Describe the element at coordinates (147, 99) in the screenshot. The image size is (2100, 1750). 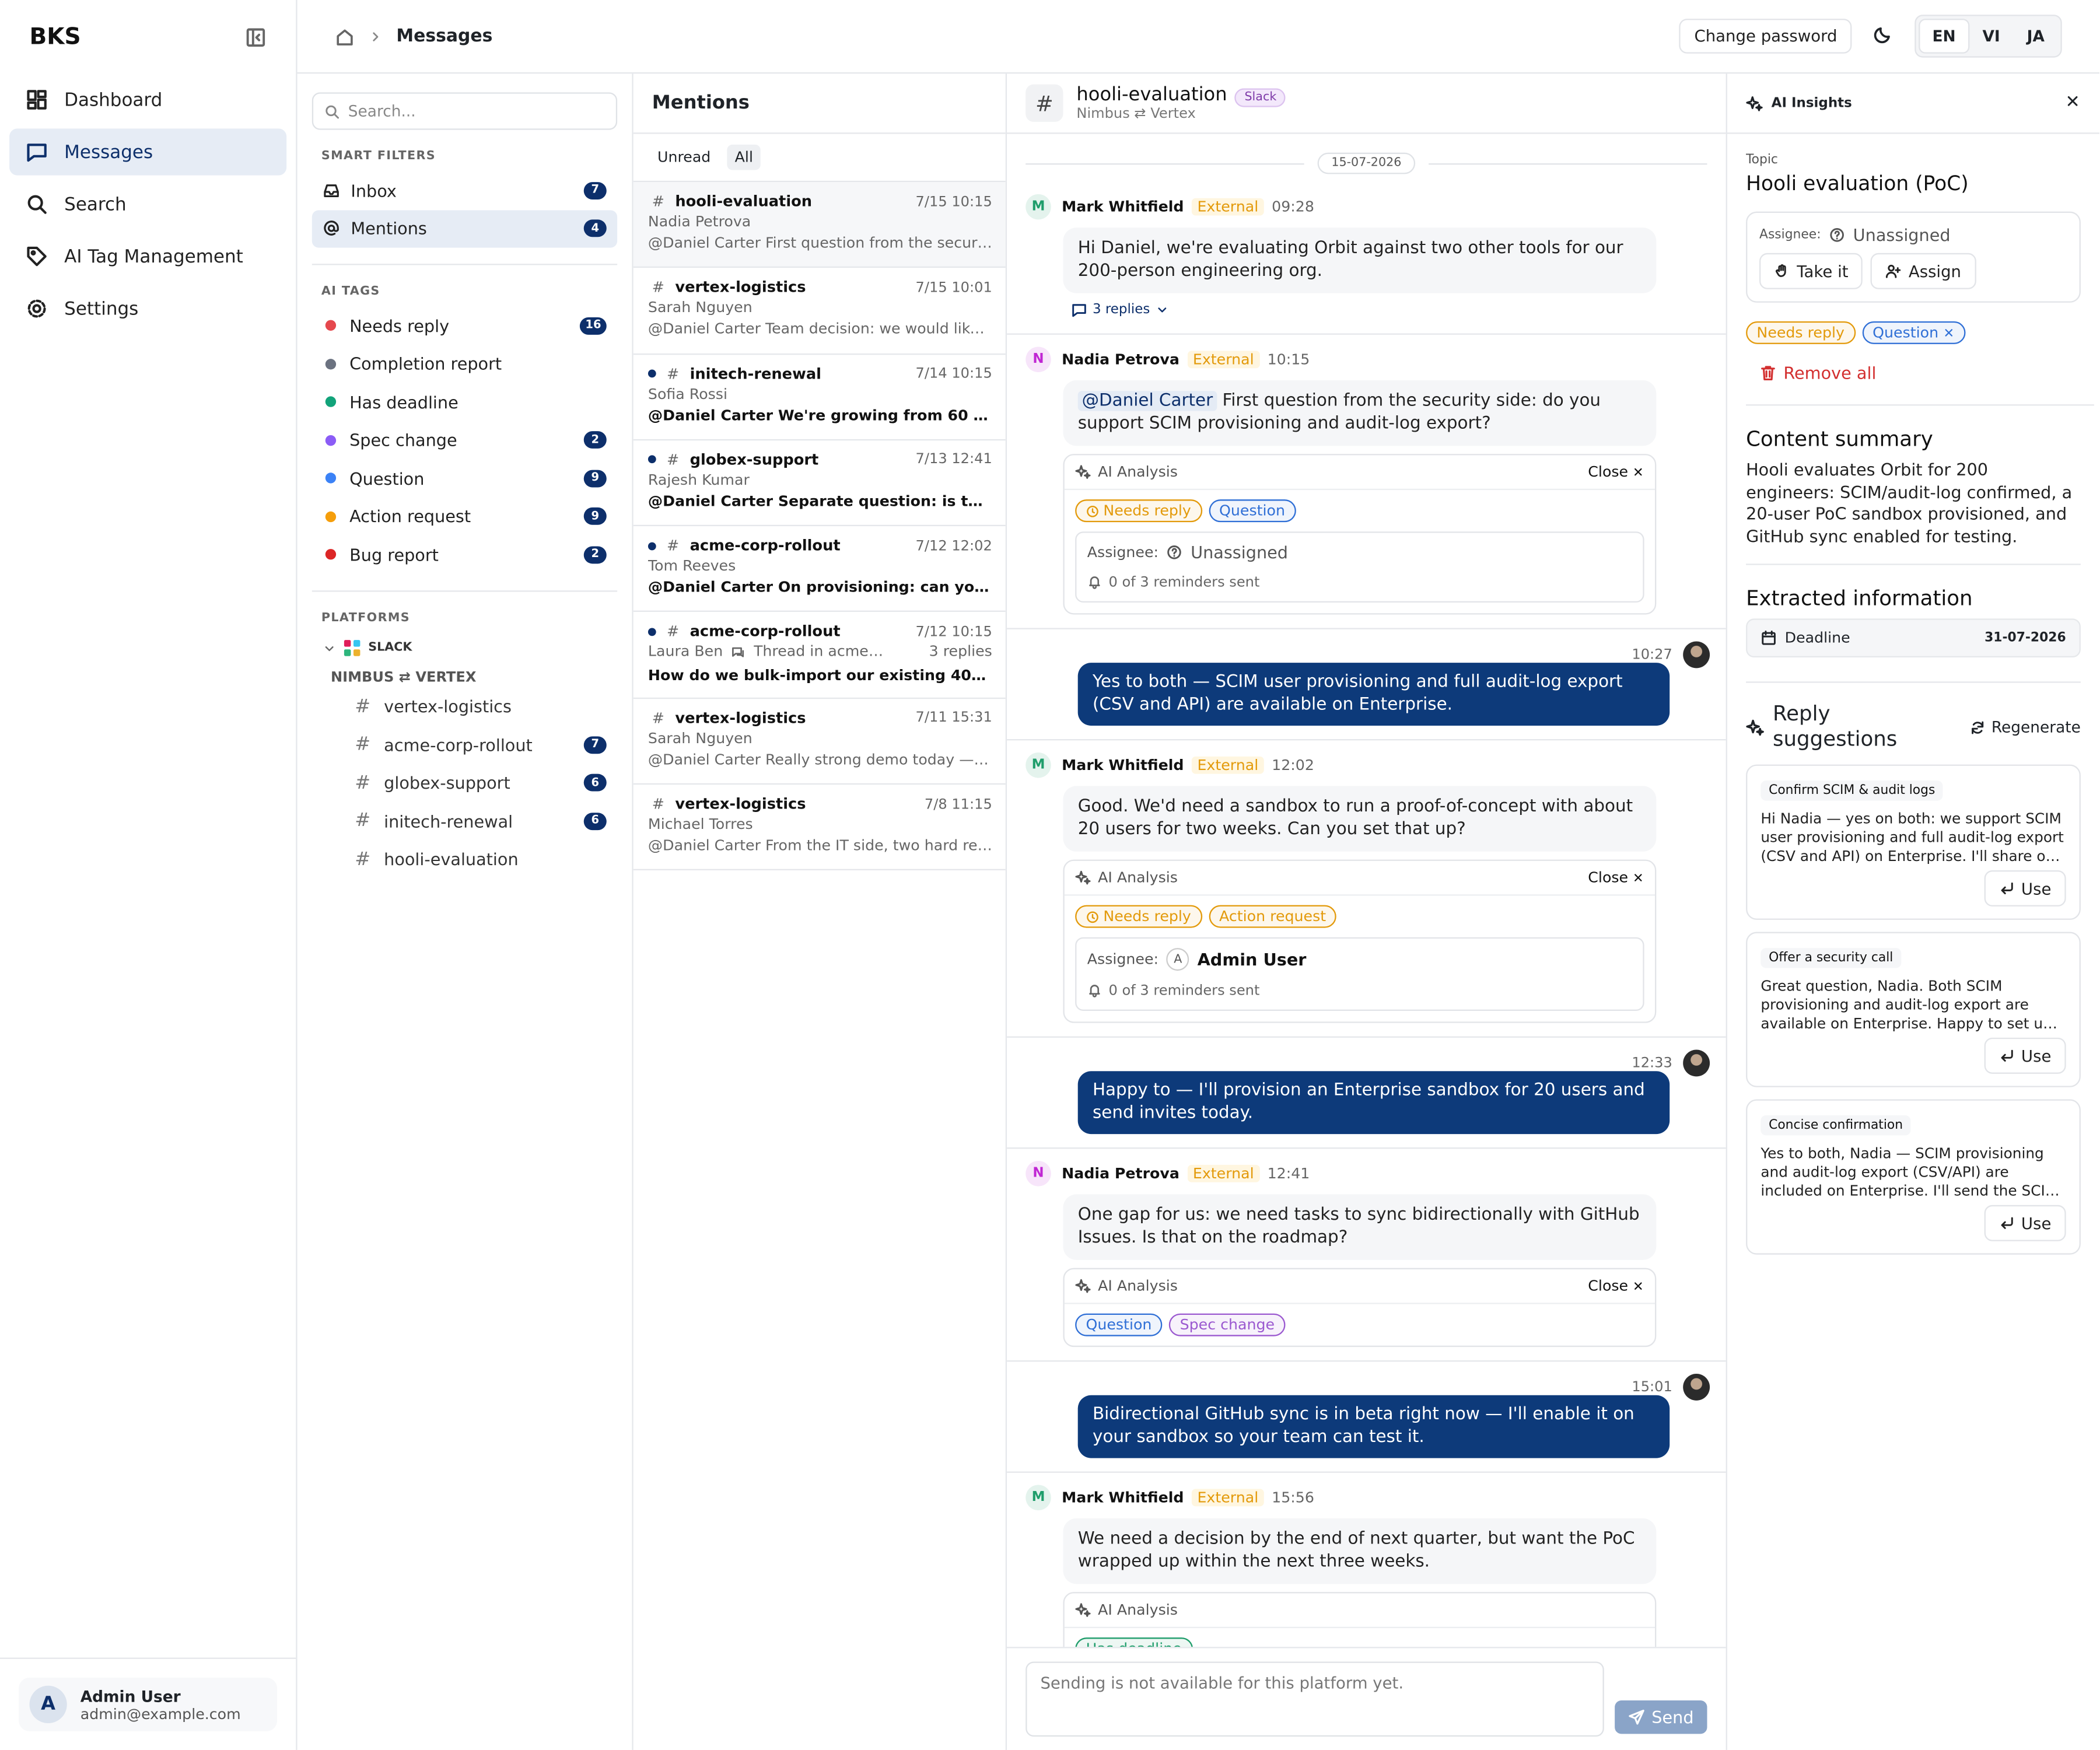
I see `nav-item: Dashboard` at that location.